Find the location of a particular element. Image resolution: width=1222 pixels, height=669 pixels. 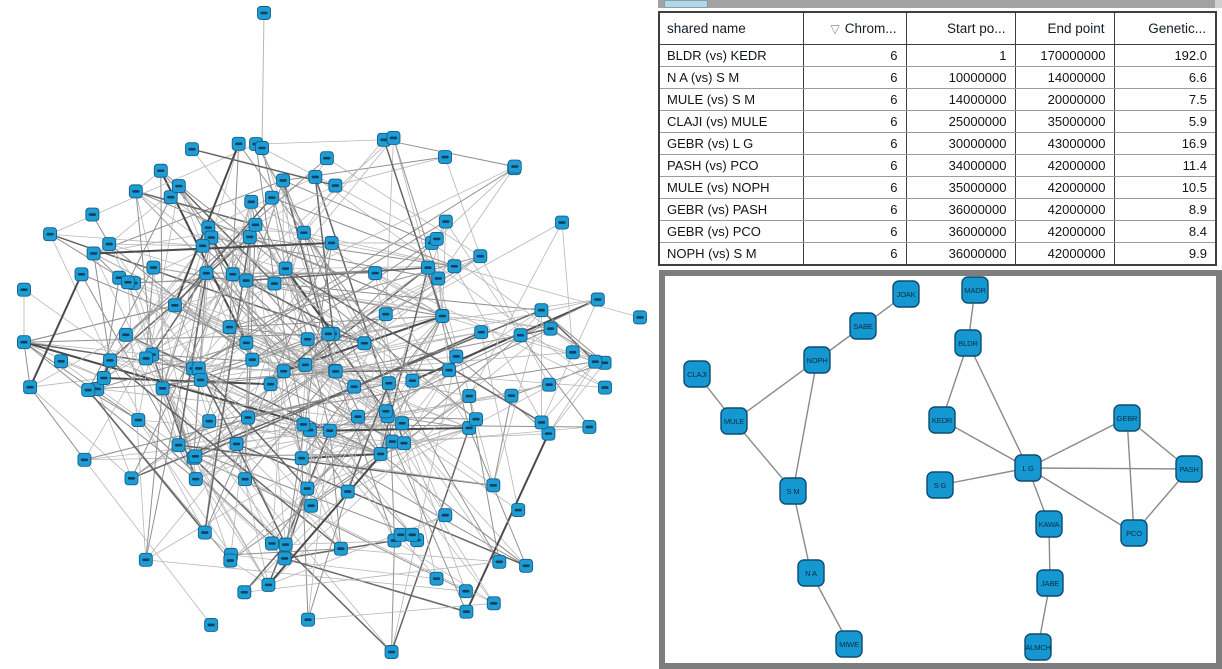

table-cell: 35000000 is located at coordinates (1064, 121).